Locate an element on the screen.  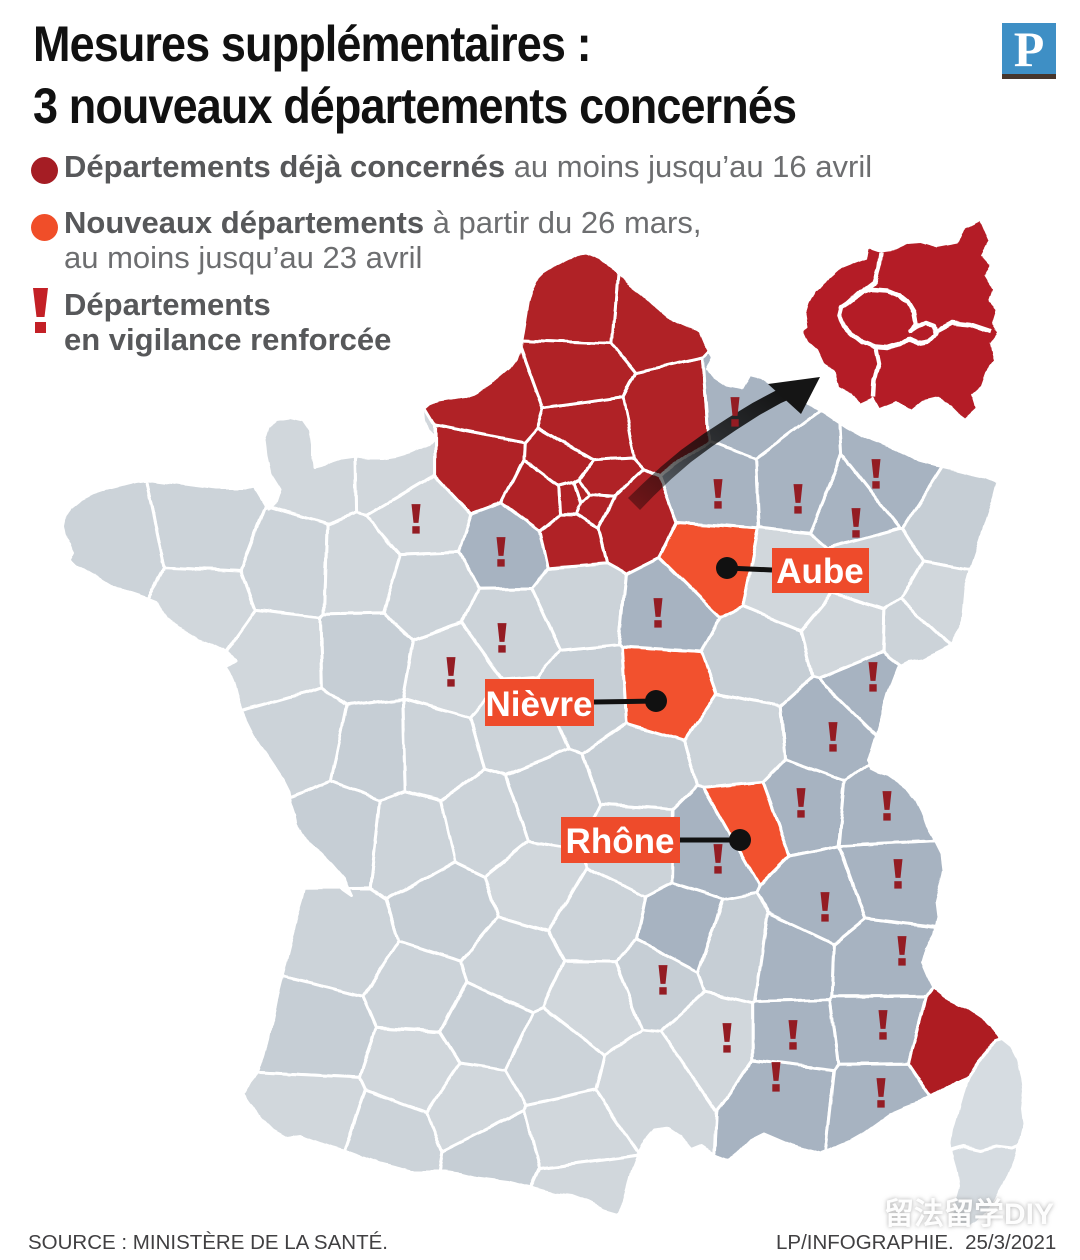
svg-text: Nièvre is located at coordinates (538, 704).